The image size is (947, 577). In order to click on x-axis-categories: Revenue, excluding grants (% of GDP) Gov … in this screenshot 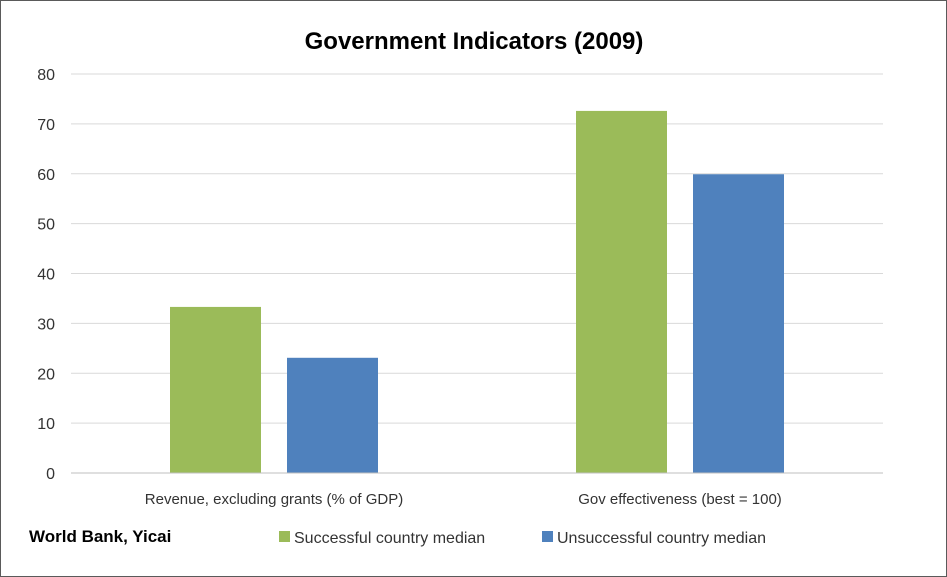, I will do `click(463, 499)`.